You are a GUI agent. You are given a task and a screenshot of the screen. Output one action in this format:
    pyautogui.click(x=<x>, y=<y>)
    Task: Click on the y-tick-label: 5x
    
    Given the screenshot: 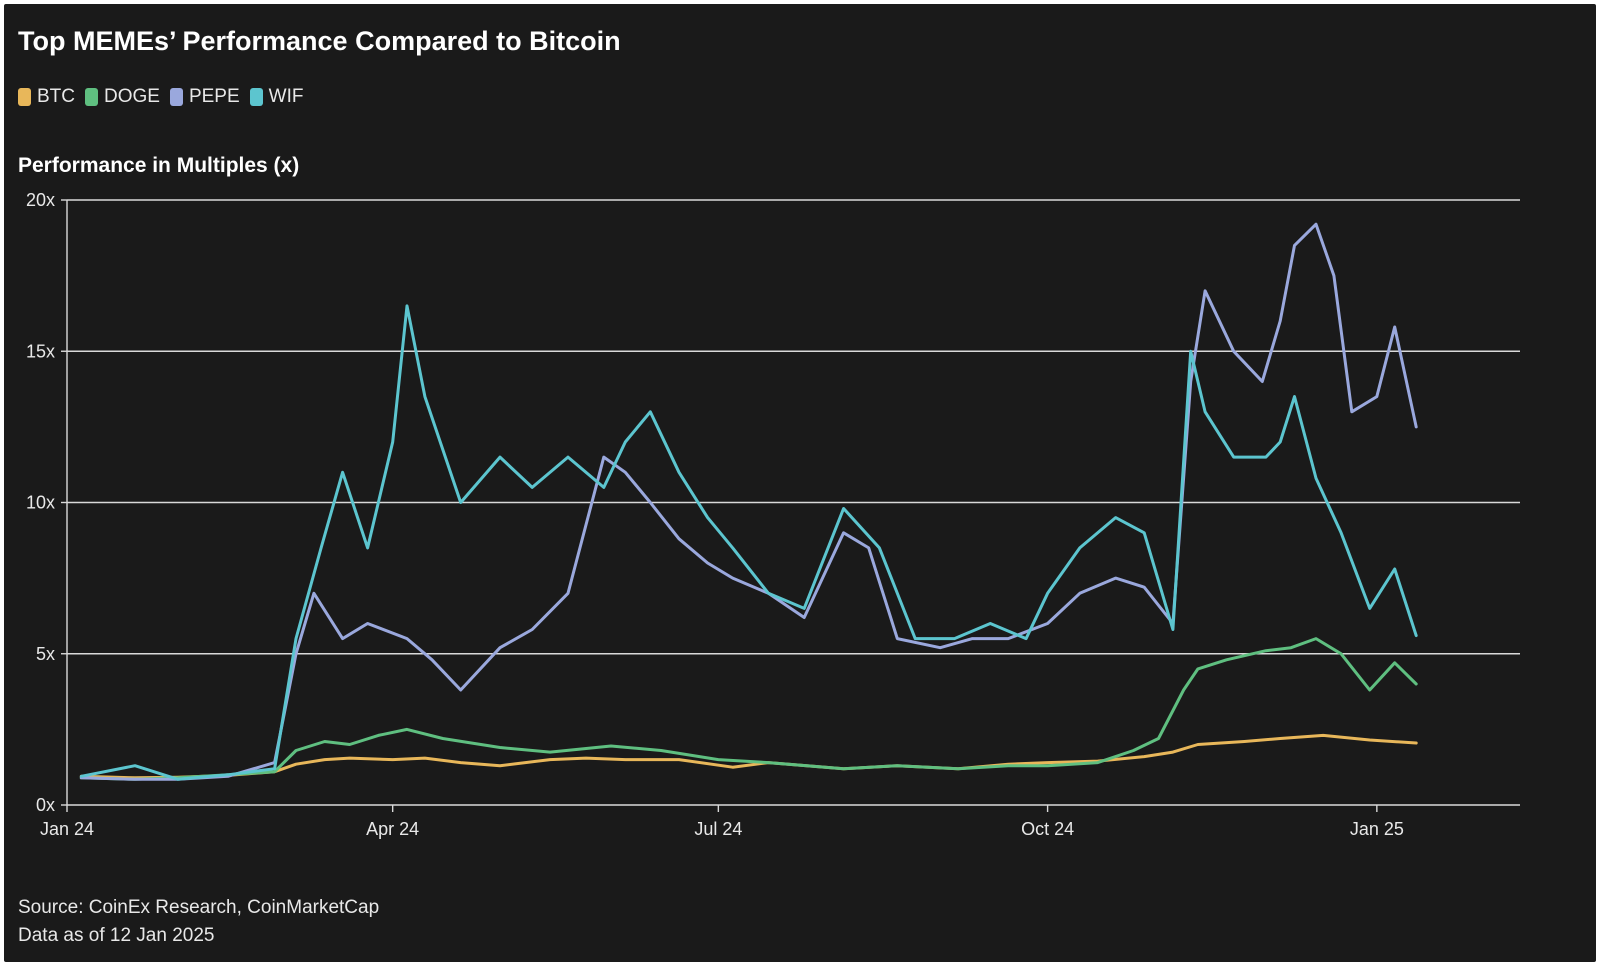 What is the action you would take?
    pyautogui.click(x=45, y=654)
    